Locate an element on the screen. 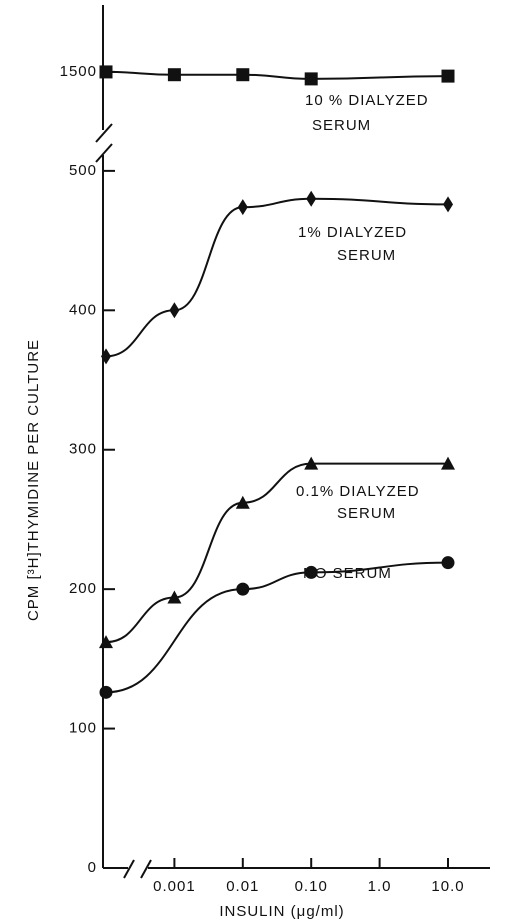 The height and width of the screenshot is (924, 510). y-tick-label: 300 is located at coordinates (83, 449).